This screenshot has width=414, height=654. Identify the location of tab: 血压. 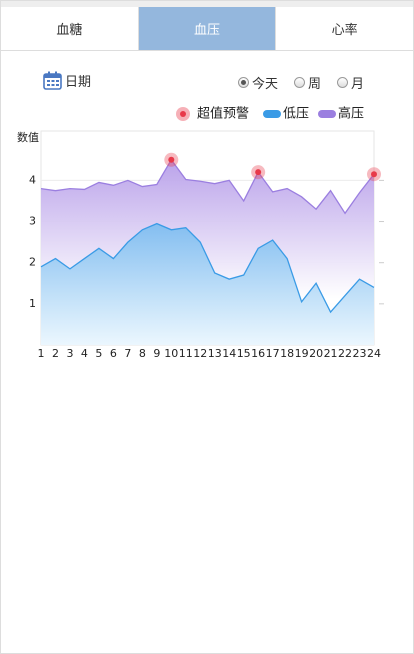
(207, 28).